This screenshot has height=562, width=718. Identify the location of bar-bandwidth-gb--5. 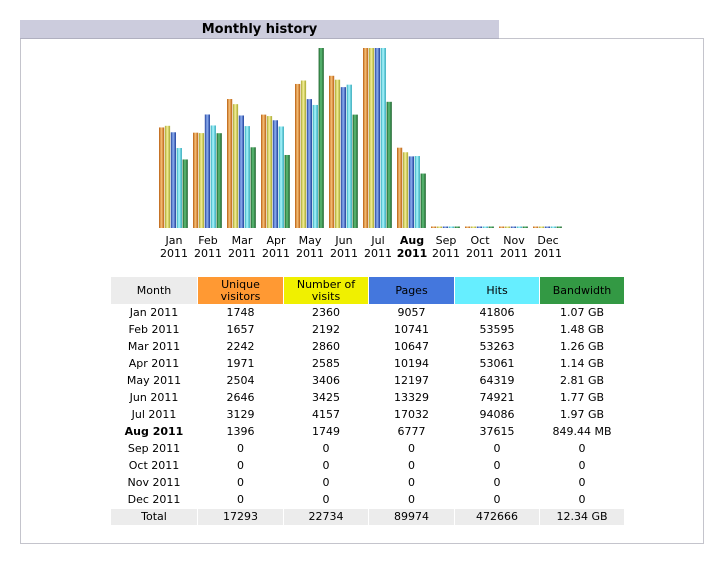
(355, 171).